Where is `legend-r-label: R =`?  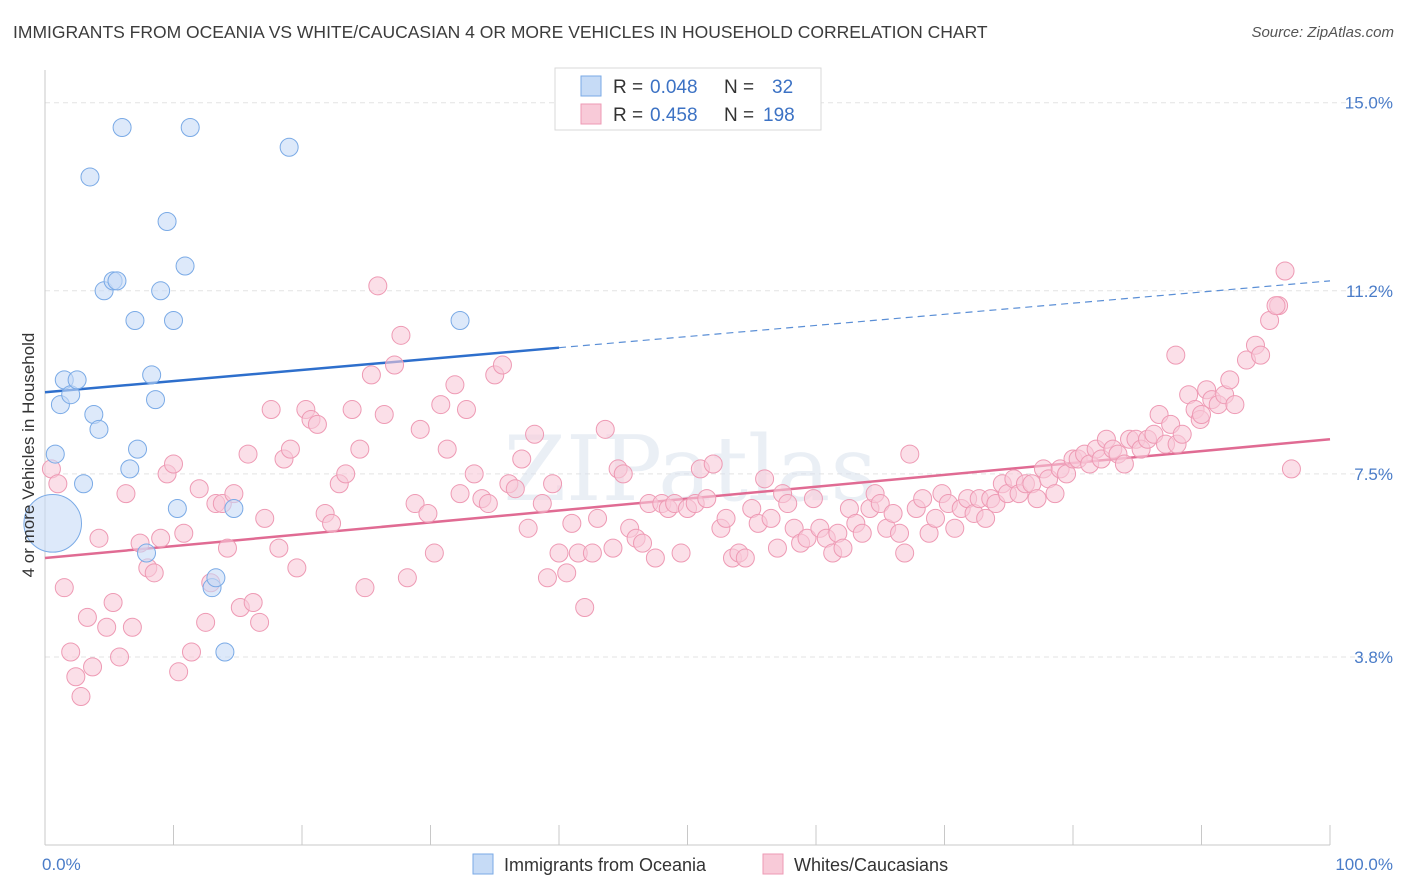 legend-r-label: R = is located at coordinates (628, 87).